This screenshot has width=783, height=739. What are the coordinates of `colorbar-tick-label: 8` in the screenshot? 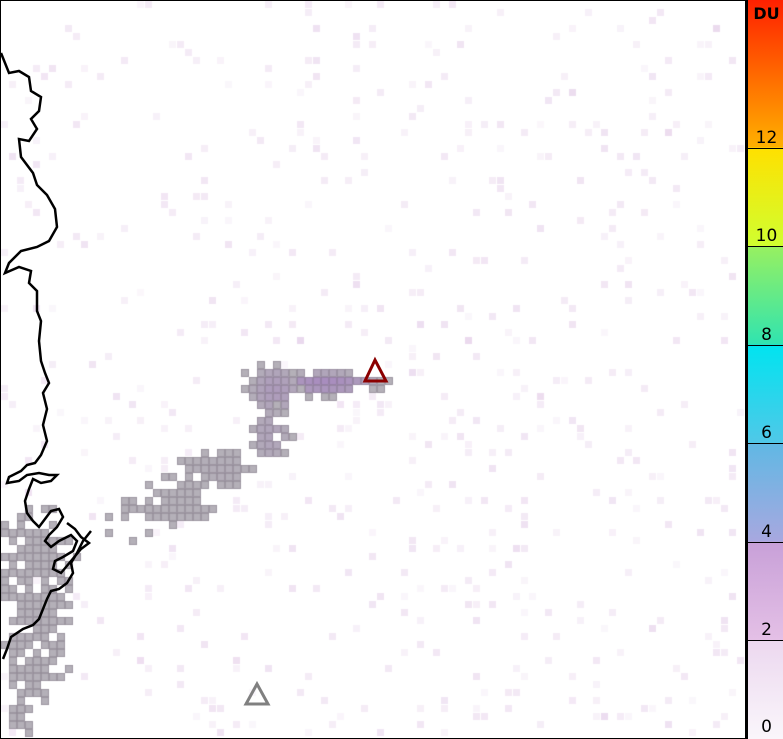 It's located at (766, 334).